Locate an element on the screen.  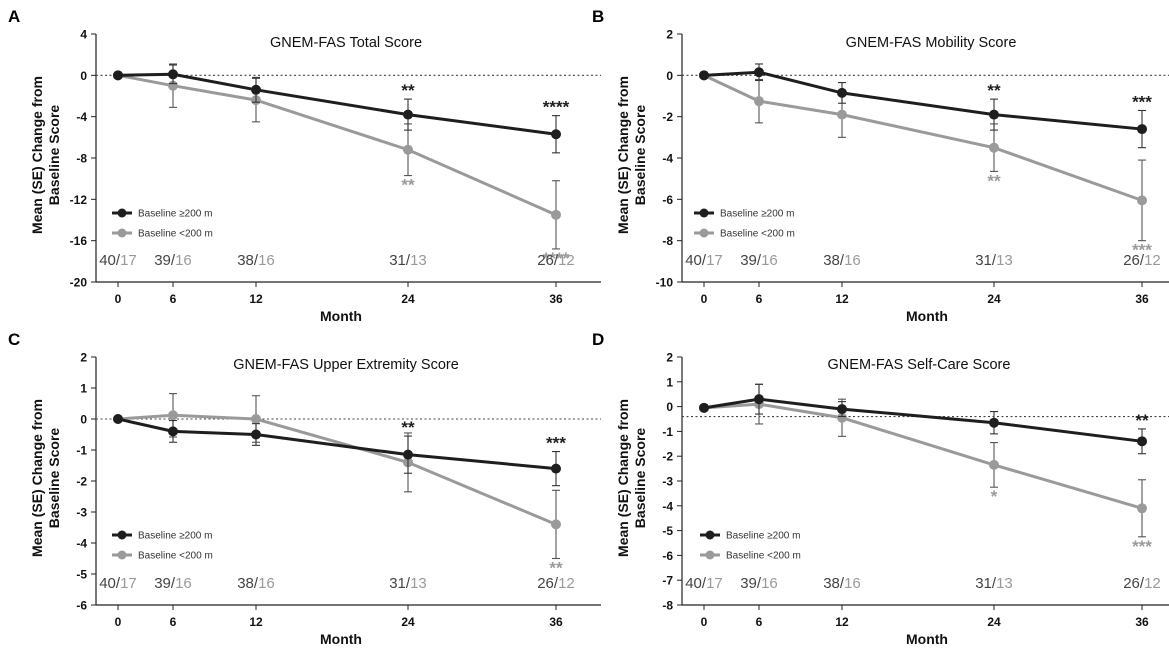
y-tick-label: 4 is located at coordinates (83, 35).